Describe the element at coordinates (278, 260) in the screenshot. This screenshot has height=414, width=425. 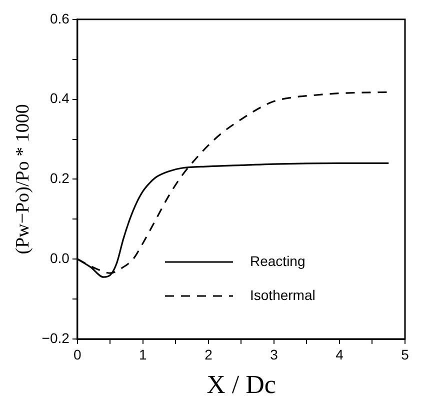
I see `legend-label: Reacting` at that location.